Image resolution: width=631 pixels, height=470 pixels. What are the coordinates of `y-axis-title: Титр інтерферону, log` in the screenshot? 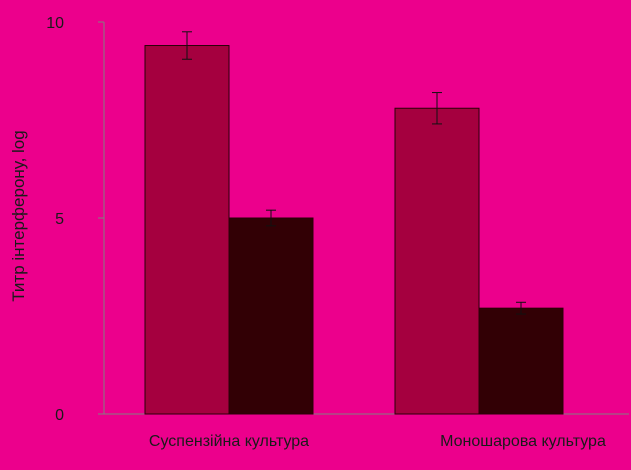 It's located at (18, 215).